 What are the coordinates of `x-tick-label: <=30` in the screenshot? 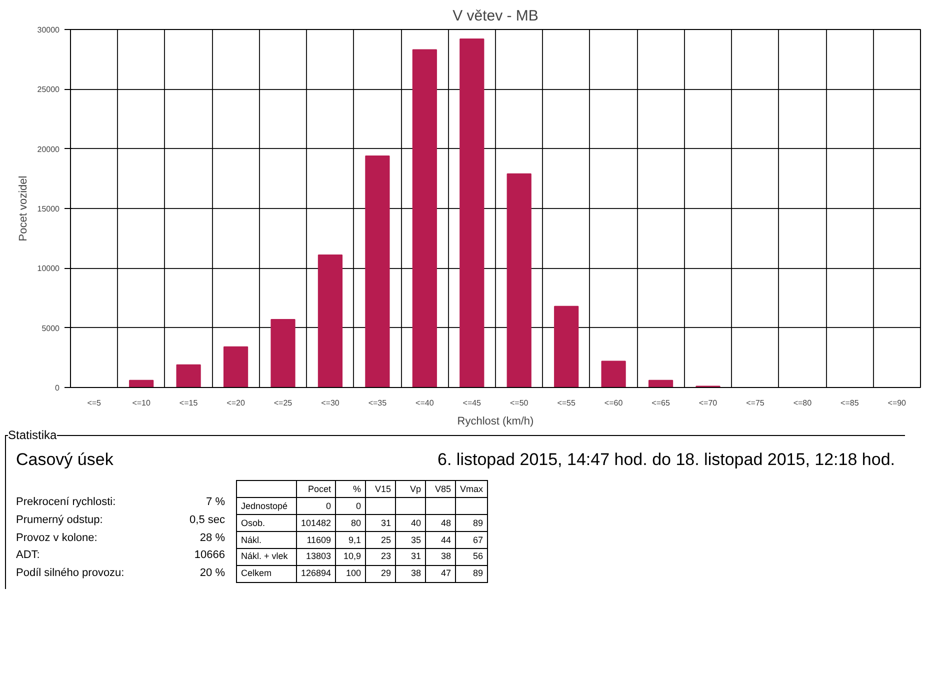 It's located at (330, 403).